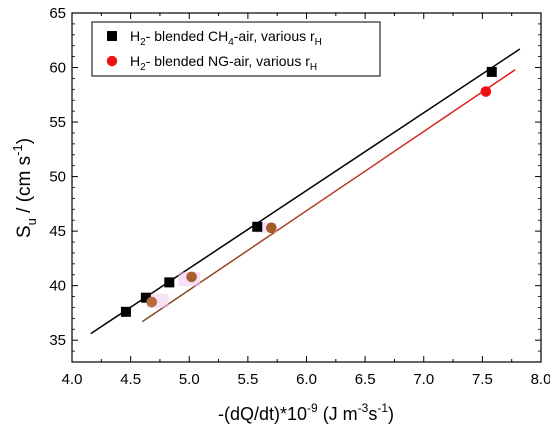 This screenshot has height=438, width=550. I want to click on x-tick-label: 4.5, so click(130, 379).